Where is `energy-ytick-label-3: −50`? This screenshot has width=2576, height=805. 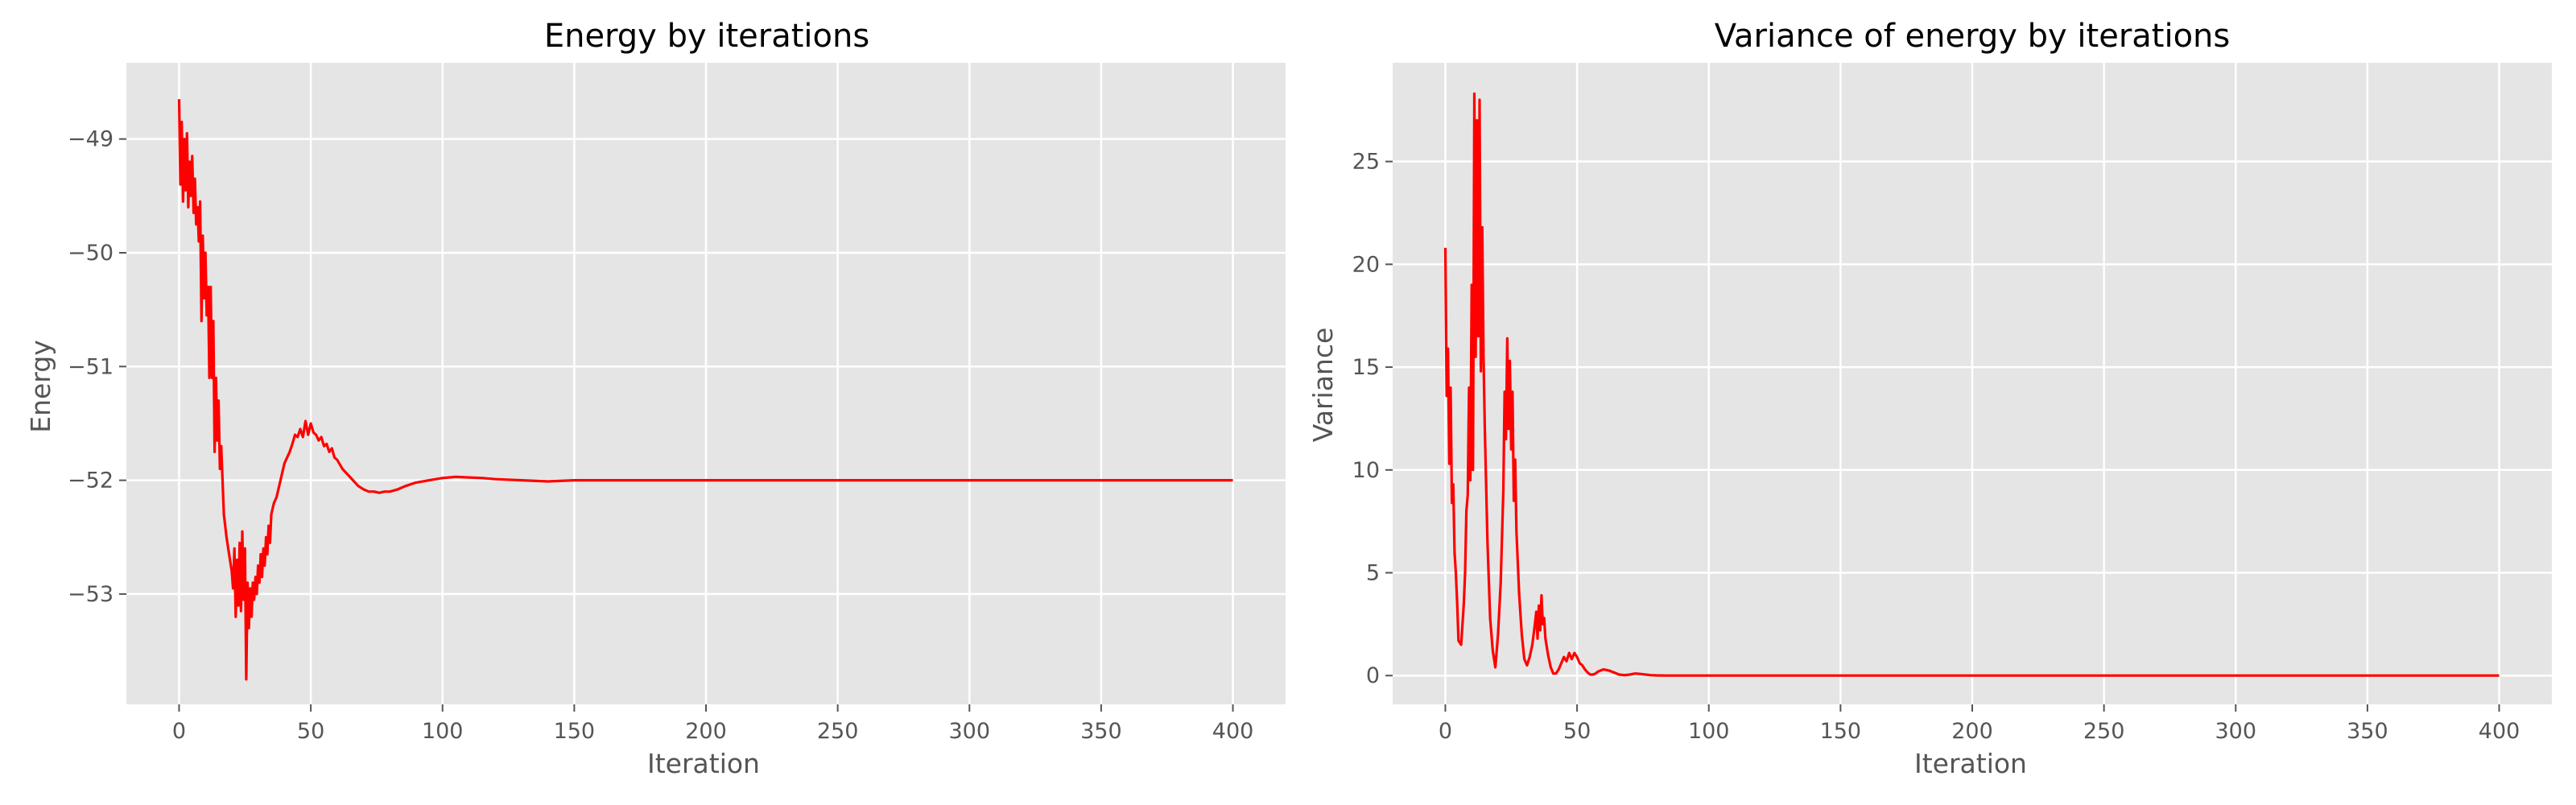 energy-ytick-label-3: −50 is located at coordinates (91, 253).